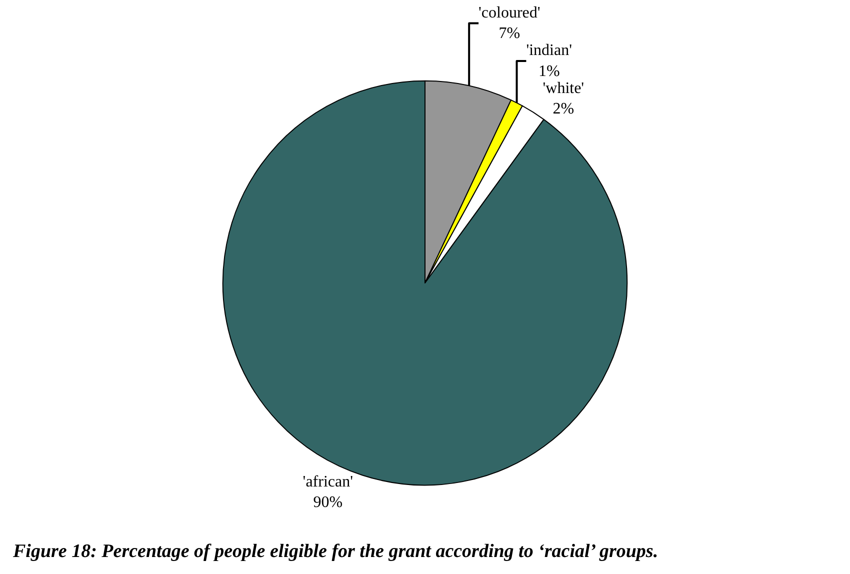 The height and width of the screenshot is (574, 850). Describe the element at coordinates (335, 551) in the screenshot. I see `caption: Figure 18: Percentage of people eligible for the grant according to ‘racial’ groups.` at that location.